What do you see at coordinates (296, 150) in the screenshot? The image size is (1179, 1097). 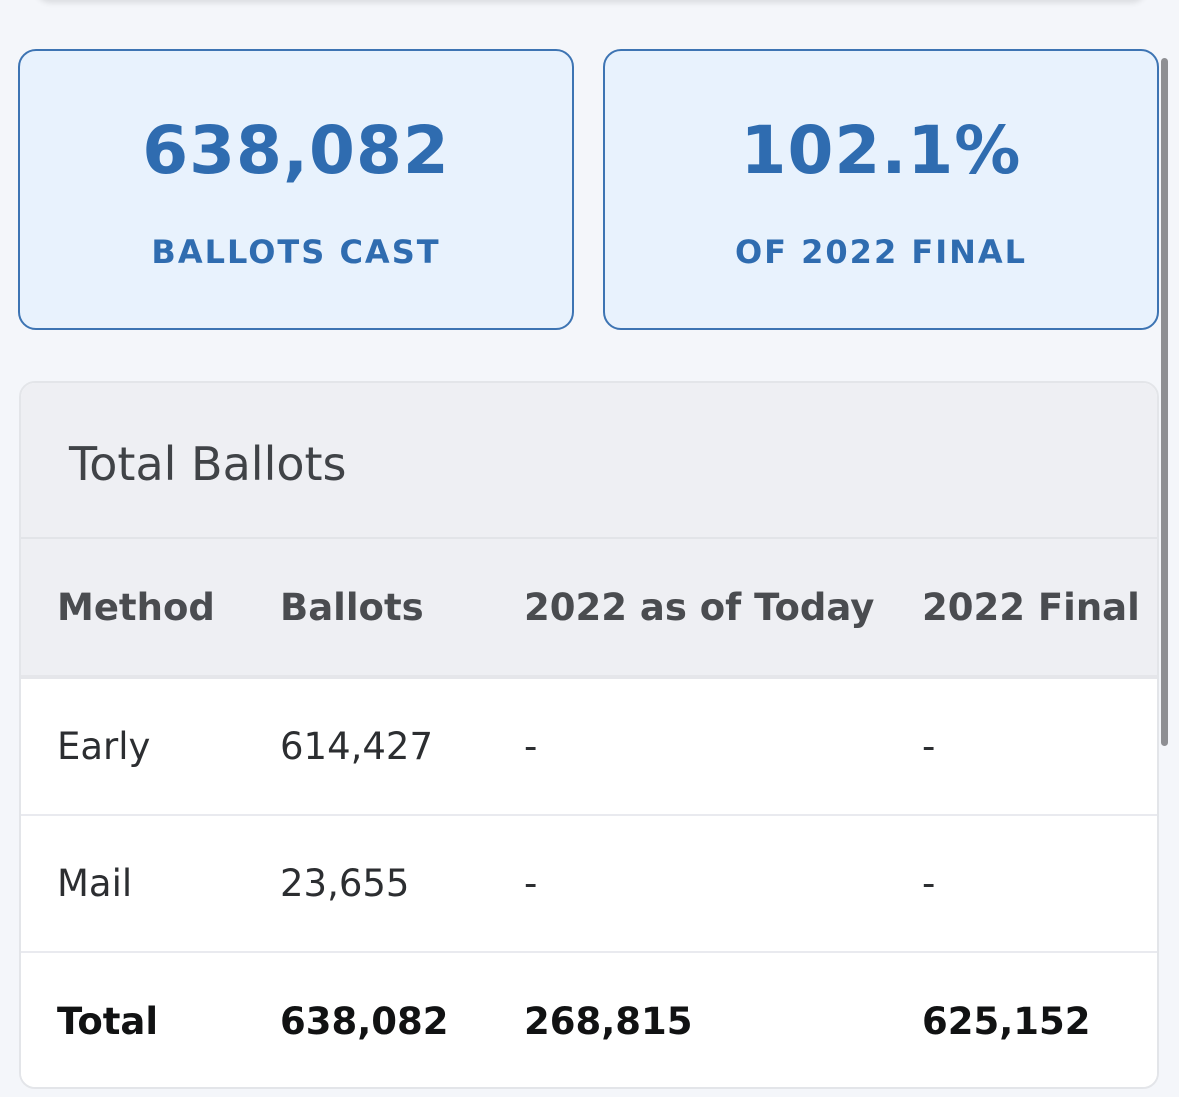 I see `ballots-cast-value: 638,082` at bounding box center [296, 150].